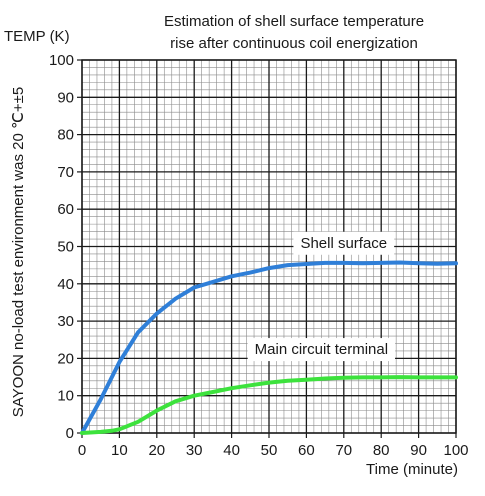  I want to click on x-tick-label: 30, so click(194, 450).